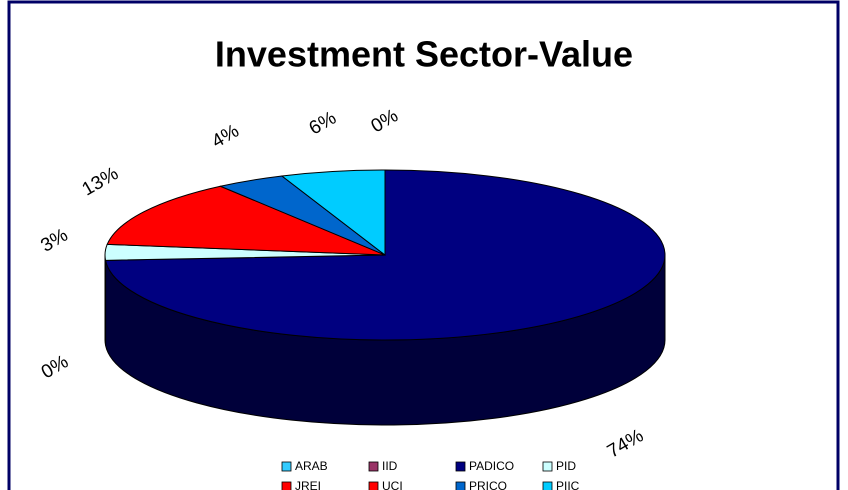  What do you see at coordinates (488, 484) in the screenshot?
I see `legend-label: PRICO` at bounding box center [488, 484].